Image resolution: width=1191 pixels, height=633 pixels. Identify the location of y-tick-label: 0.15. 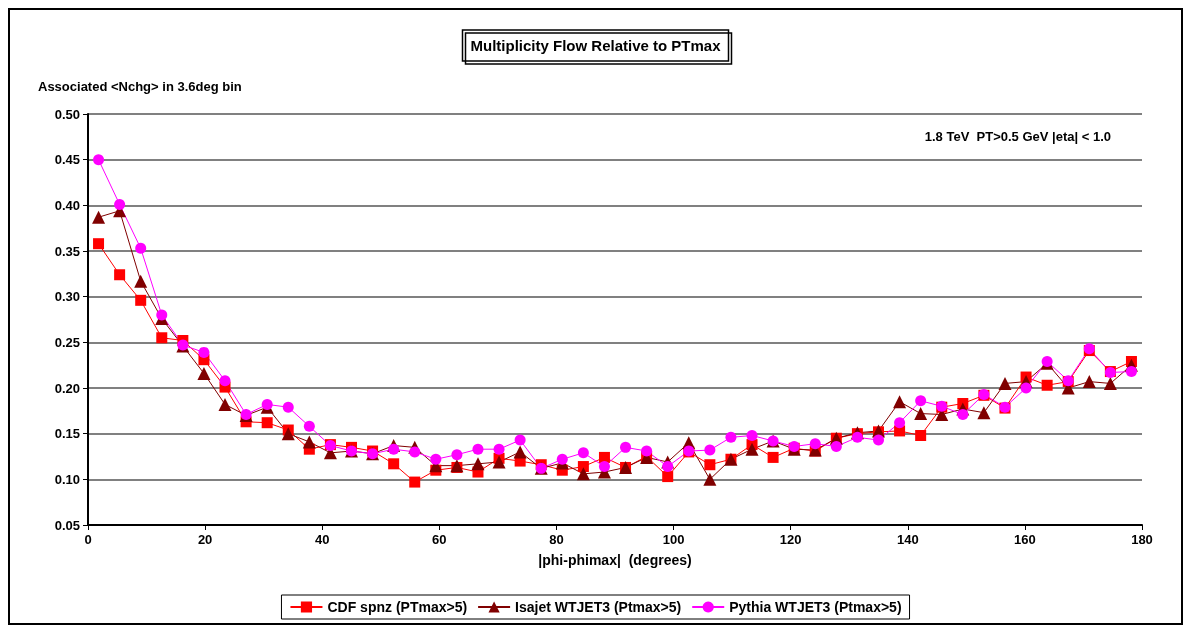
(67, 434).